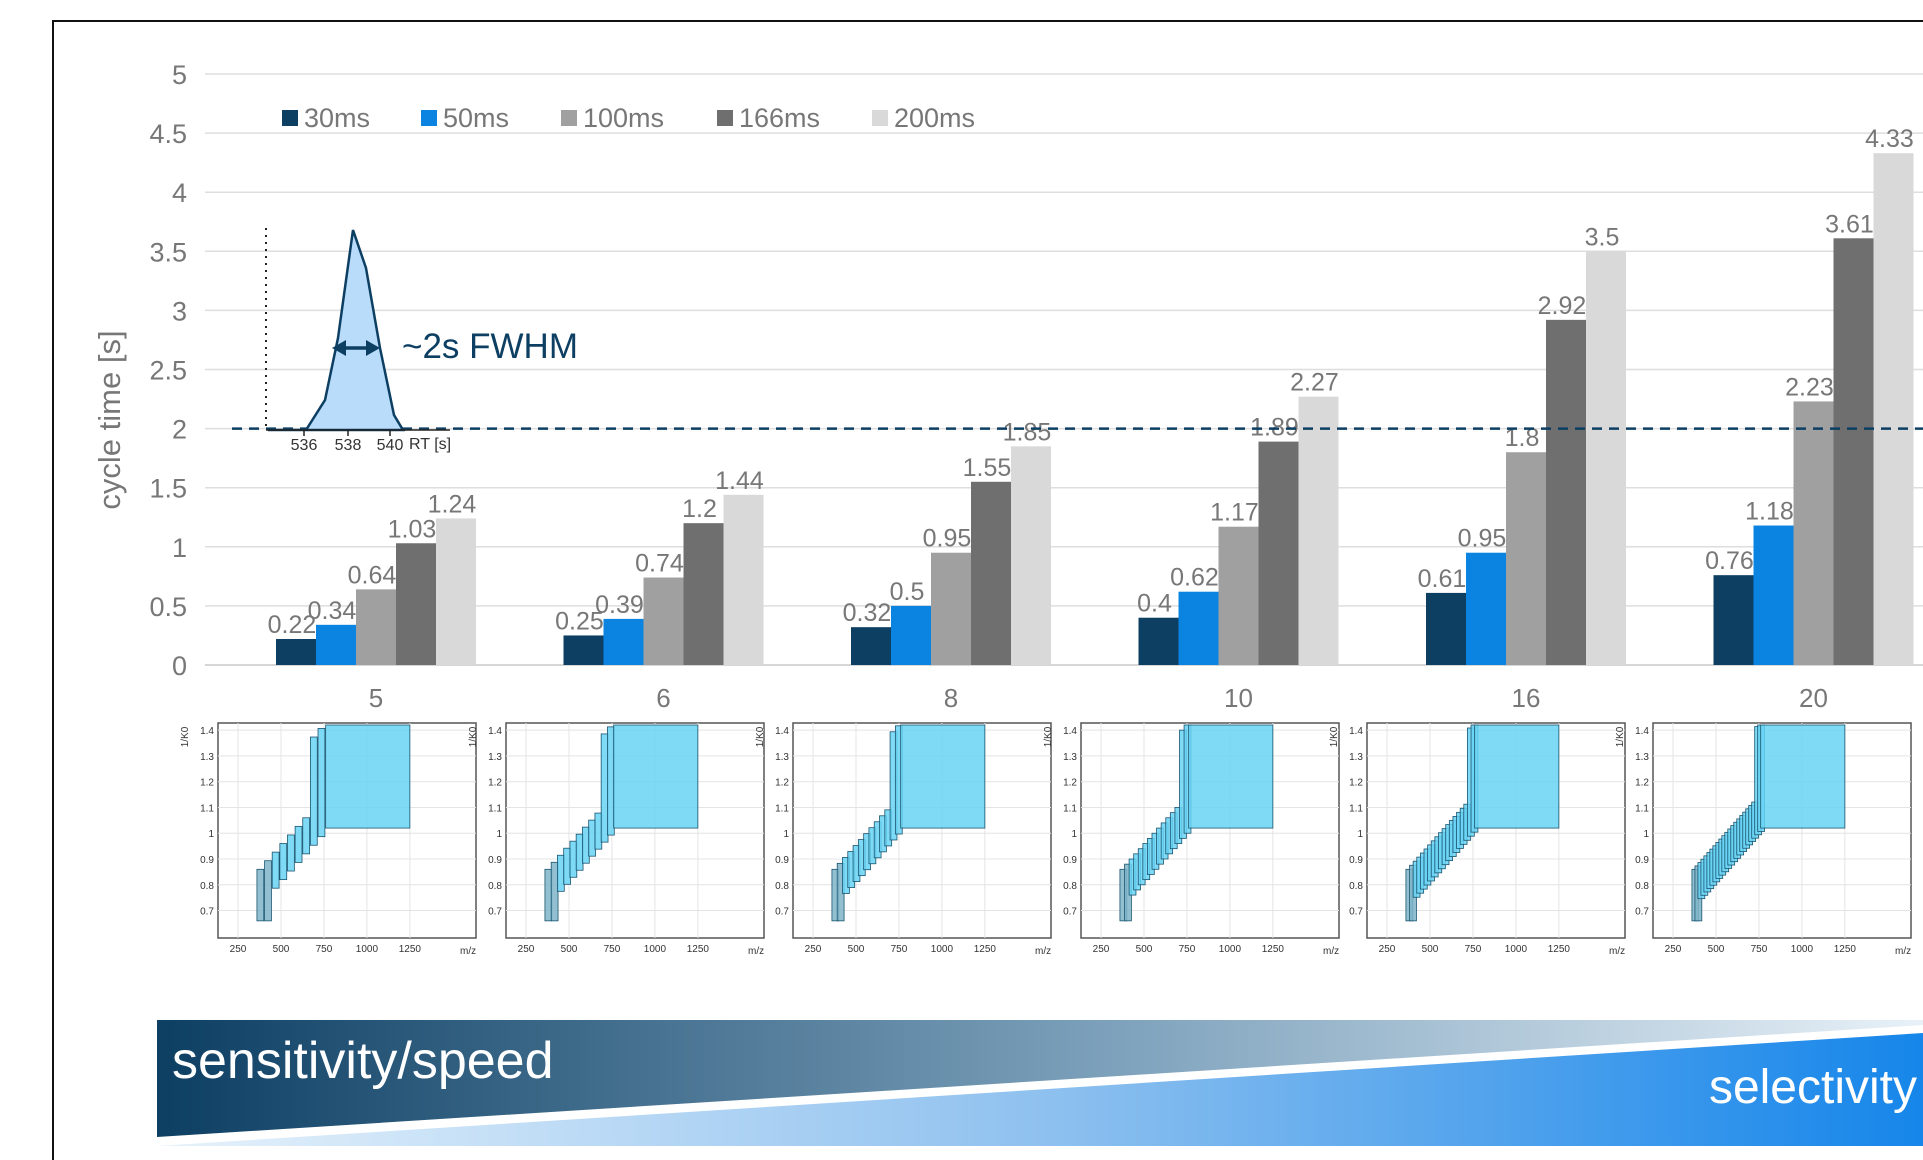 The width and height of the screenshot is (1923, 1160). What do you see at coordinates (168, 489) in the screenshot?
I see `y-tick-label: 1.5` at bounding box center [168, 489].